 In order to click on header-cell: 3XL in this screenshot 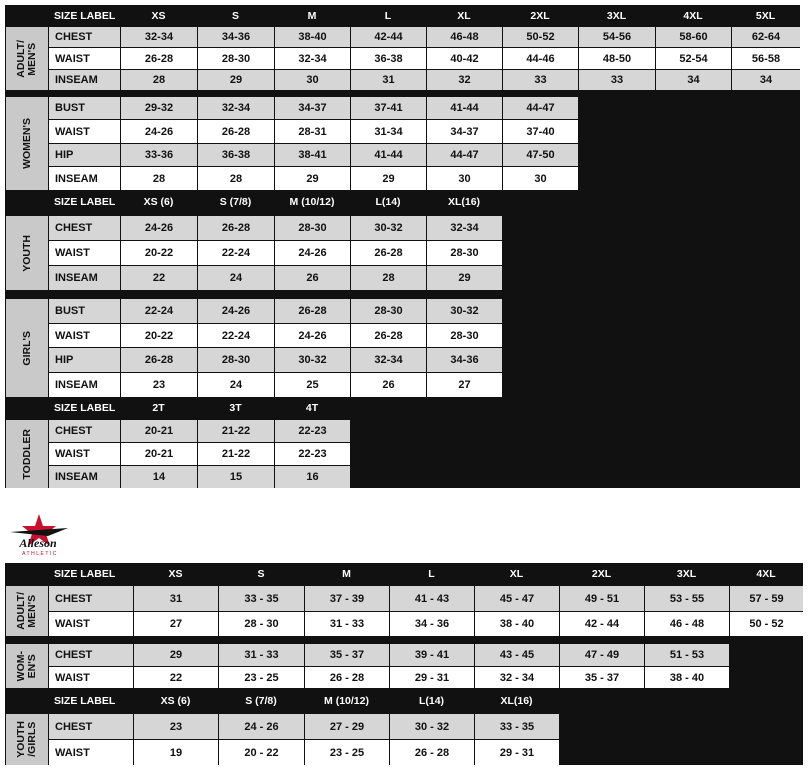, I will do `click(616, 15)`.